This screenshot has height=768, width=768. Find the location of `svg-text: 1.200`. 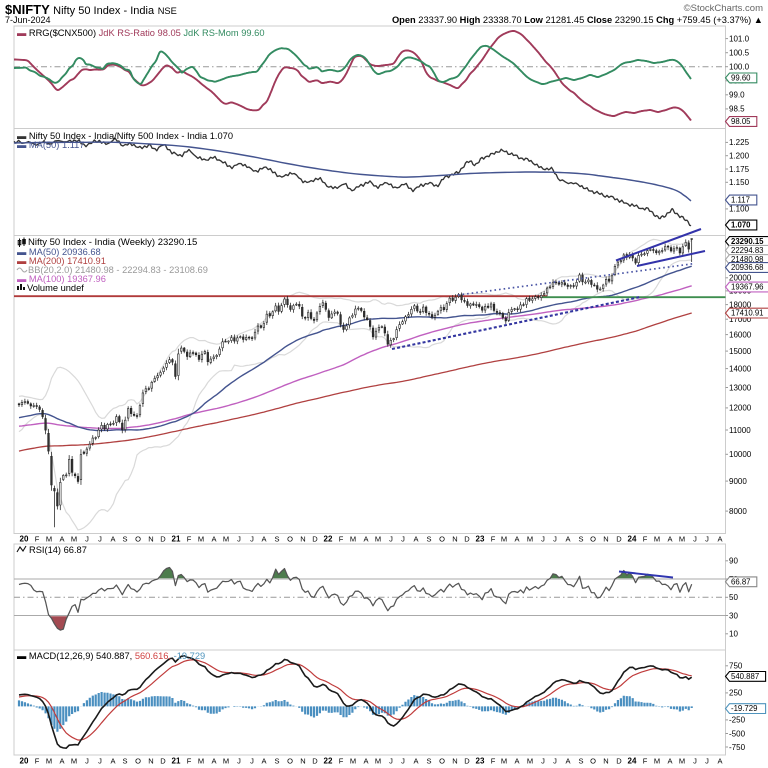

svg-text: 1.200 is located at coordinates (739, 156).